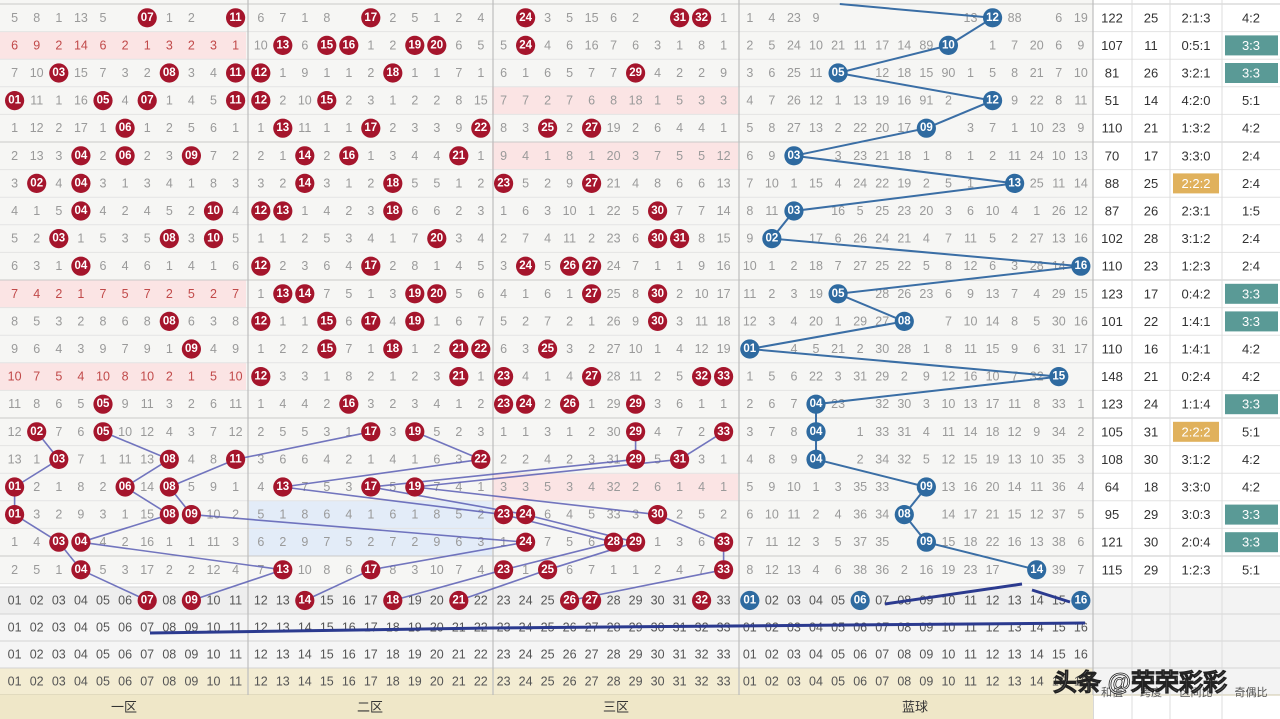 This screenshot has width=1280, height=719. What do you see at coordinates (125, 682) in the screenshot?
I see `selection-number: 06` at bounding box center [125, 682].